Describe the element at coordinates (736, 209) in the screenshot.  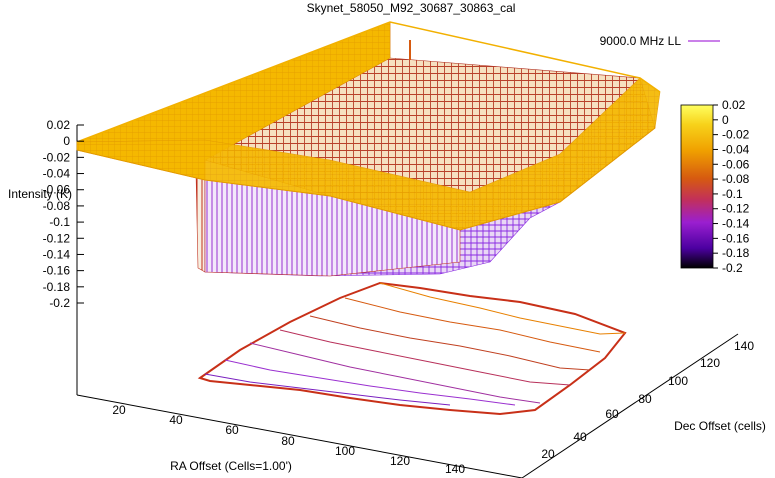
I see `colorbar-tick-label: -0.12` at that location.